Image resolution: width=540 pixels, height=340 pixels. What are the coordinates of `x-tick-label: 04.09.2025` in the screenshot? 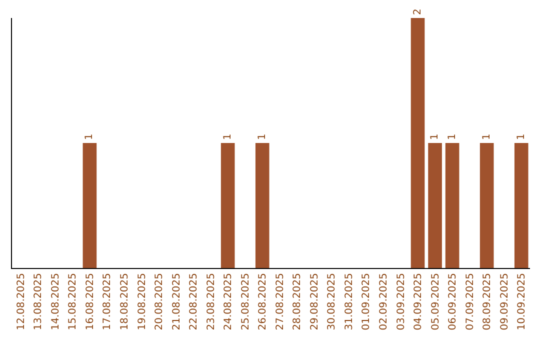 It's located at (418, 301).